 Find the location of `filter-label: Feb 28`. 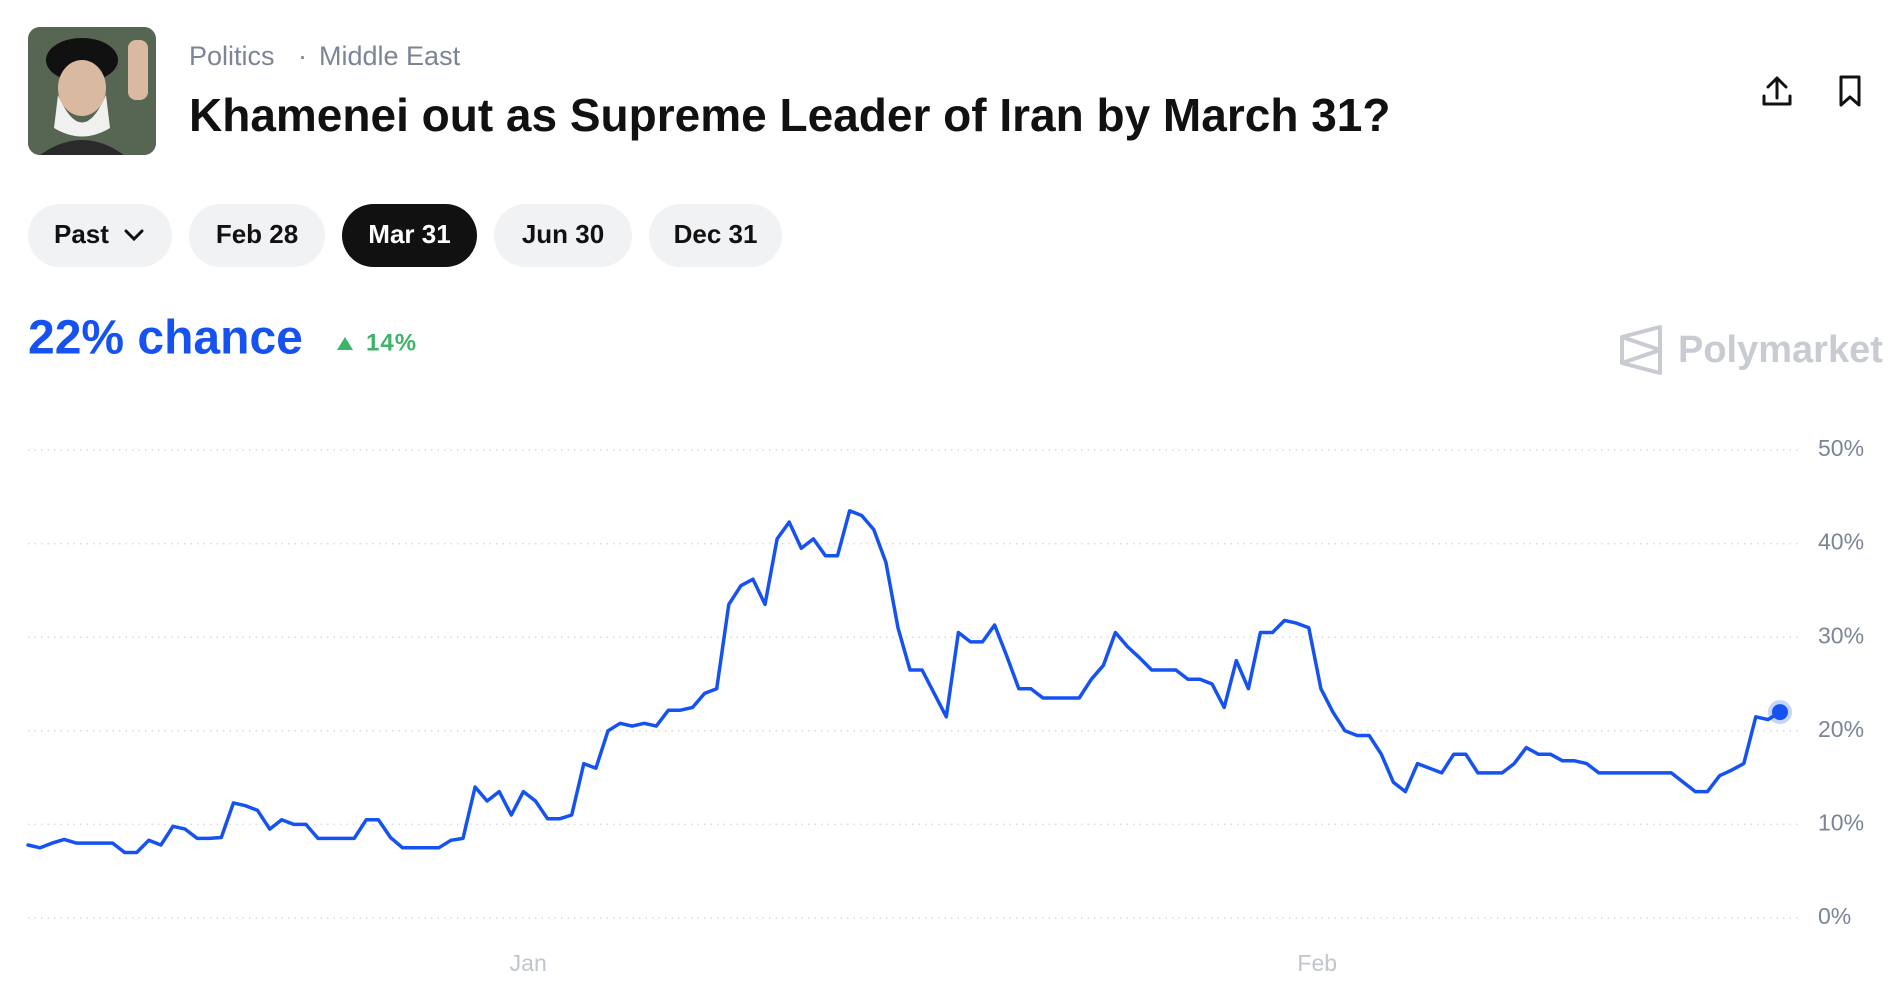

filter-label: Feb 28 is located at coordinates (257, 234).